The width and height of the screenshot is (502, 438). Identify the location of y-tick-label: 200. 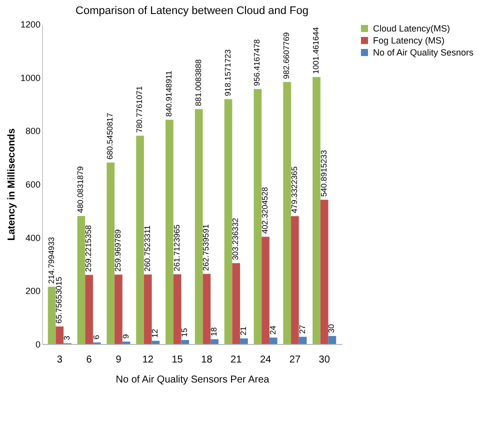
(32, 291).